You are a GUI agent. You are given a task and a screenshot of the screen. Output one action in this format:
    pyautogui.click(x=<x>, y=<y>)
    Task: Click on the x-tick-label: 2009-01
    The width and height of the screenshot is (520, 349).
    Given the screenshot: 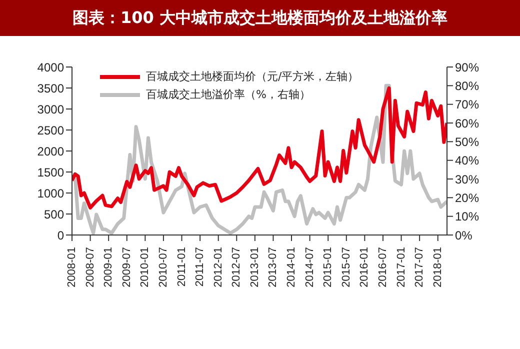 What is the action you would take?
    pyautogui.click(x=108, y=267)
    